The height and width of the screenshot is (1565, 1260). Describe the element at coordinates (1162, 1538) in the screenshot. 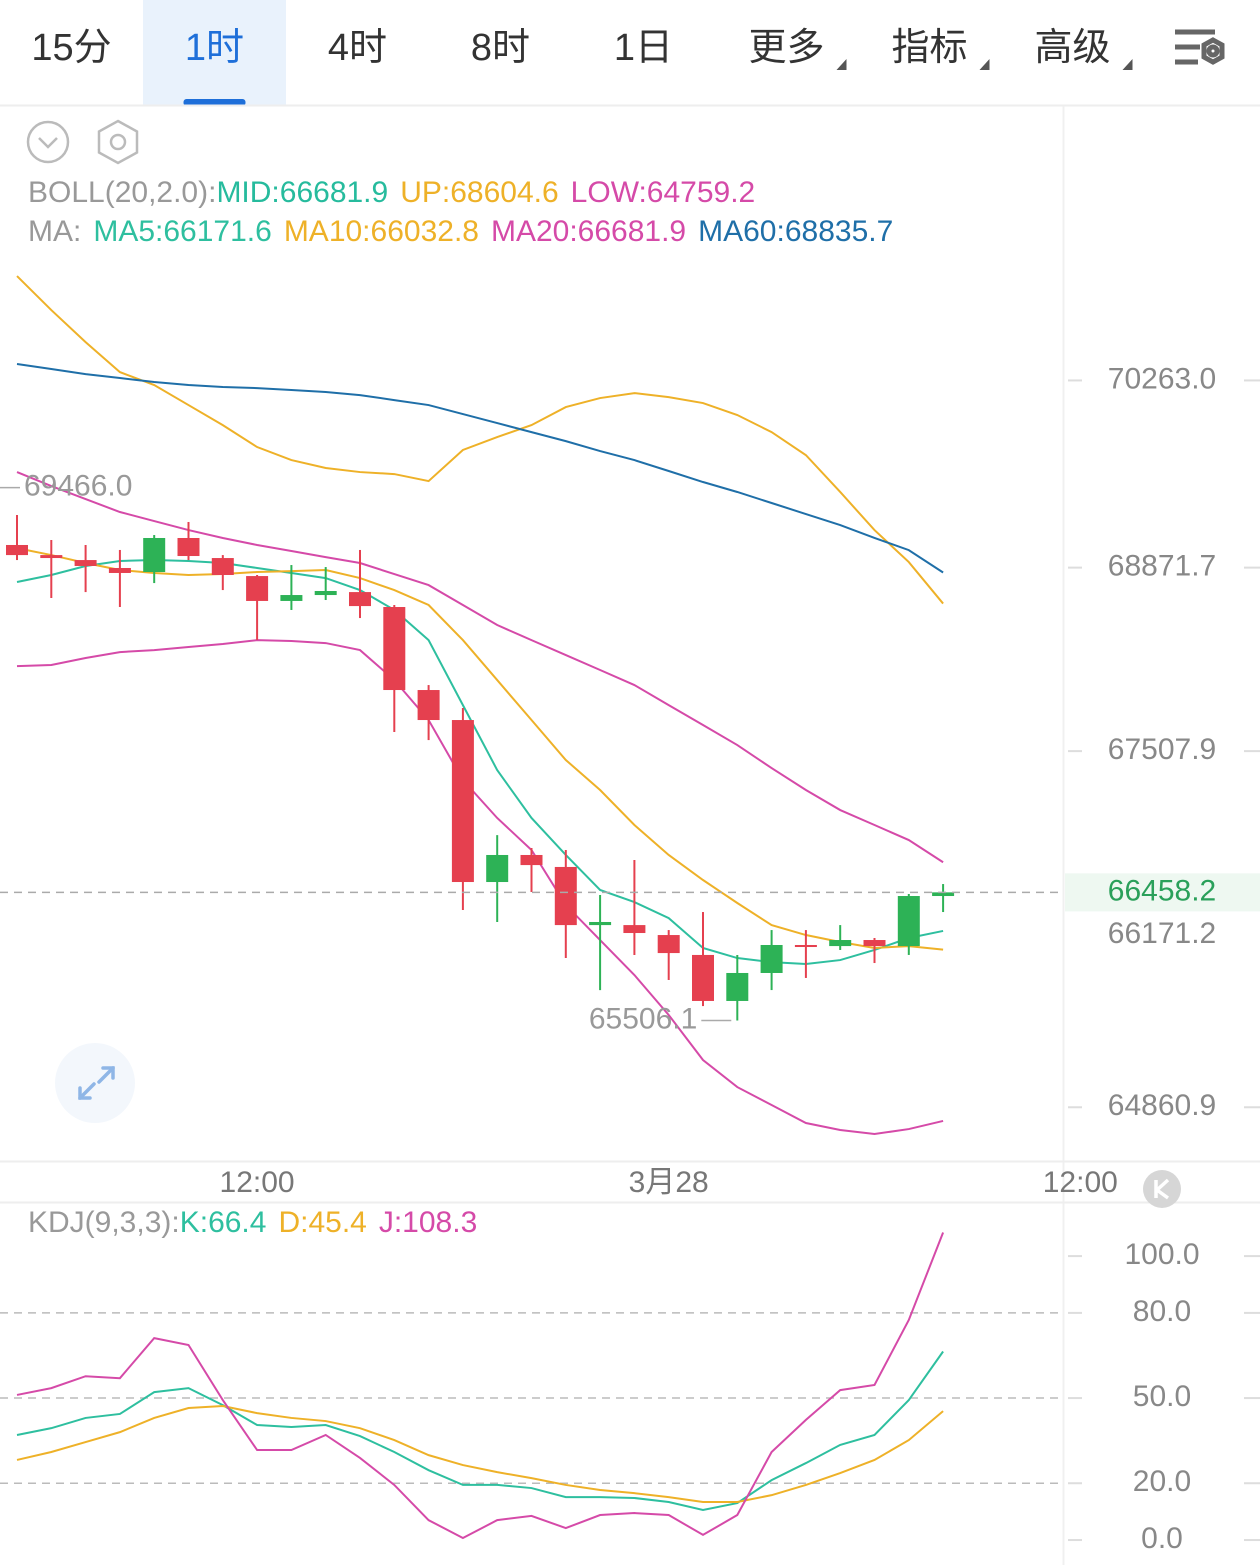

I see `y-tick-label: 0.0` at that location.